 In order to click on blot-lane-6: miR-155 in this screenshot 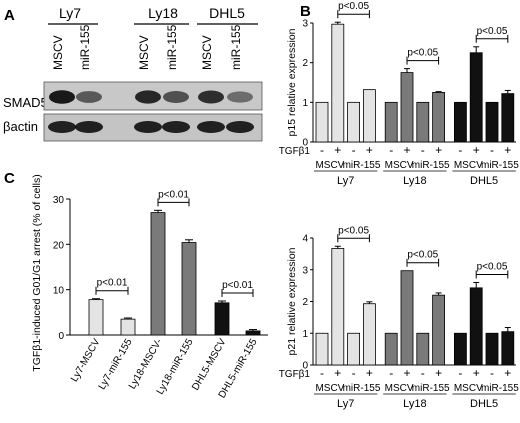, I will do `click(236, 47)`.